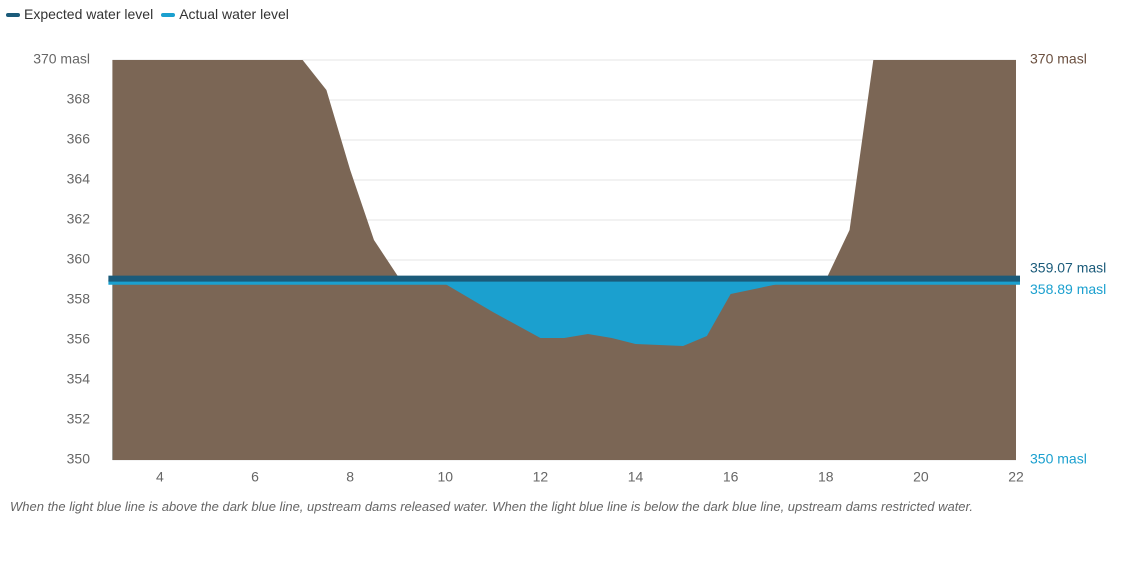 This screenshot has height=564, width=1144. Describe the element at coordinates (79, 99) in the screenshot. I see `y-tick-label: 368` at that location.